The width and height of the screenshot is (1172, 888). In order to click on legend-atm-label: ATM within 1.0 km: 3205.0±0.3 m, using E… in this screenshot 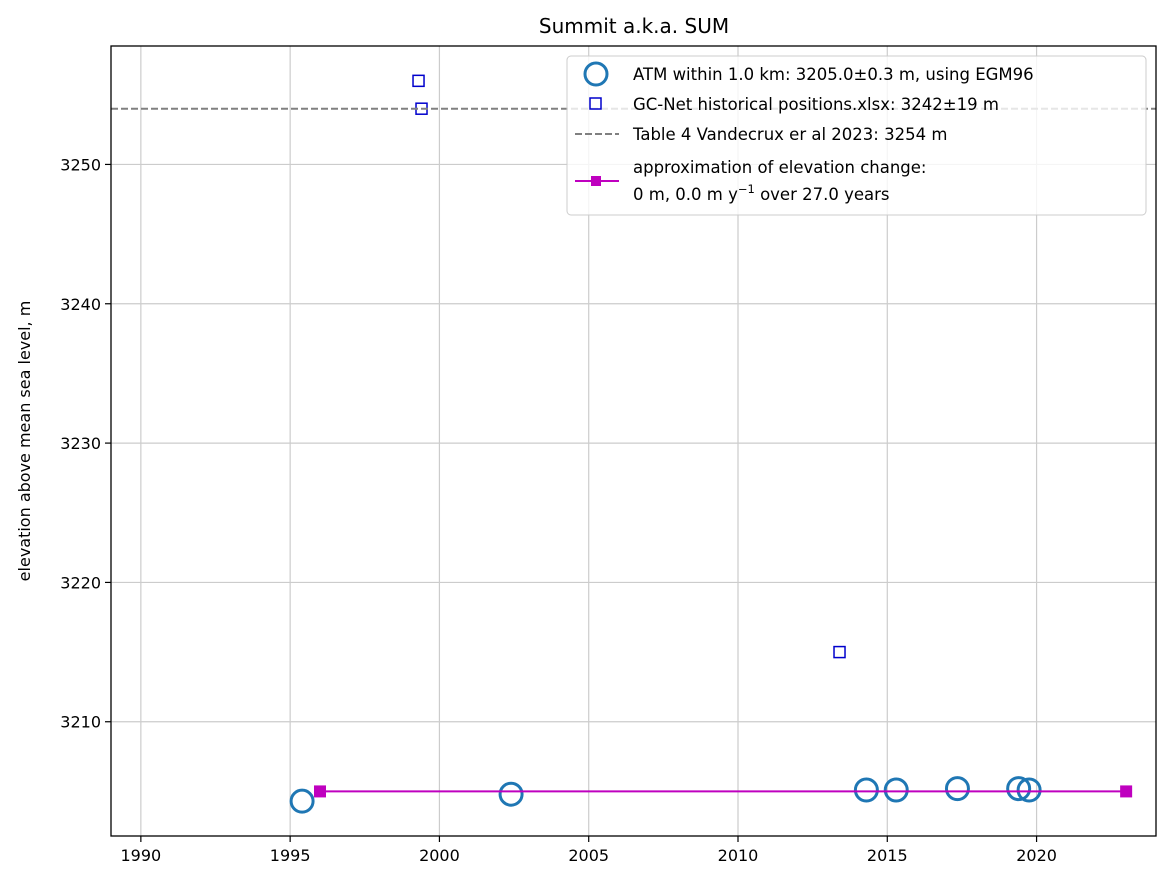, I will do `click(833, 74)`.